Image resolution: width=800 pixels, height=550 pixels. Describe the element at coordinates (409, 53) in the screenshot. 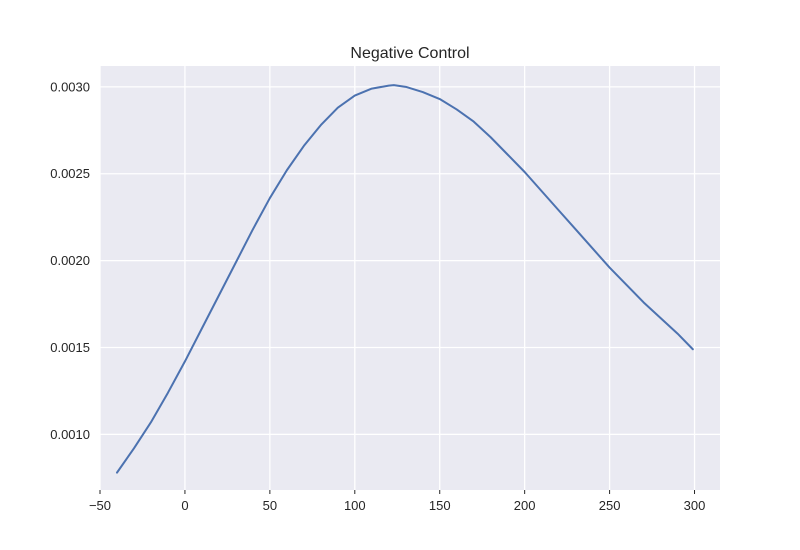

I see `chart-title: Negative Control` at that location.